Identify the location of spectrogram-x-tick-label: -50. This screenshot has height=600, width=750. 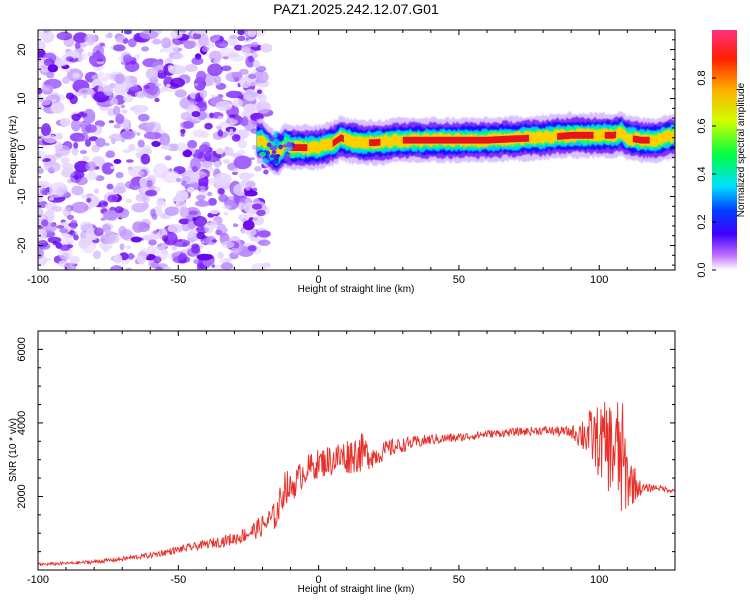
(178, 280).